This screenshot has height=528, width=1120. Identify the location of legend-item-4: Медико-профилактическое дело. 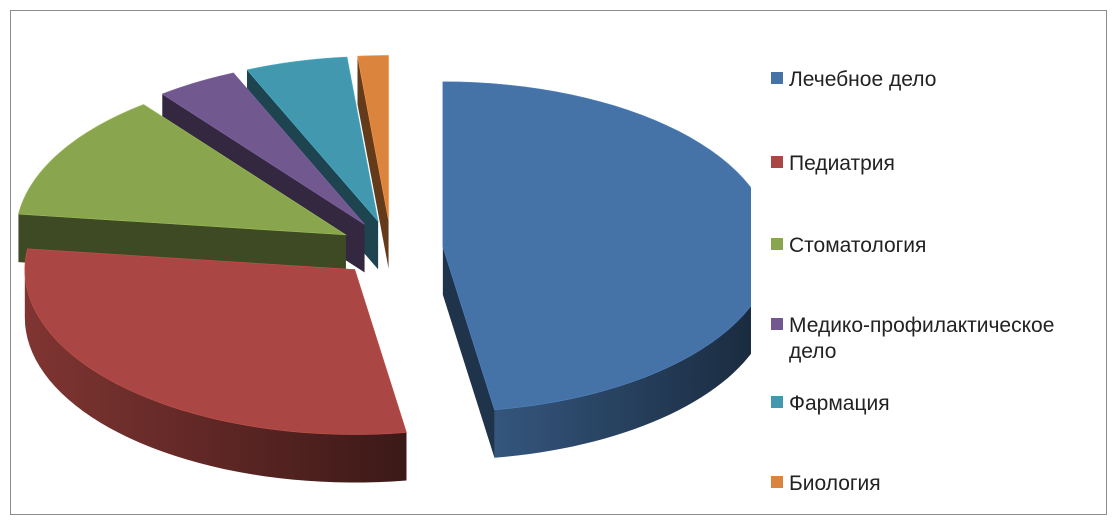
(930, 339).